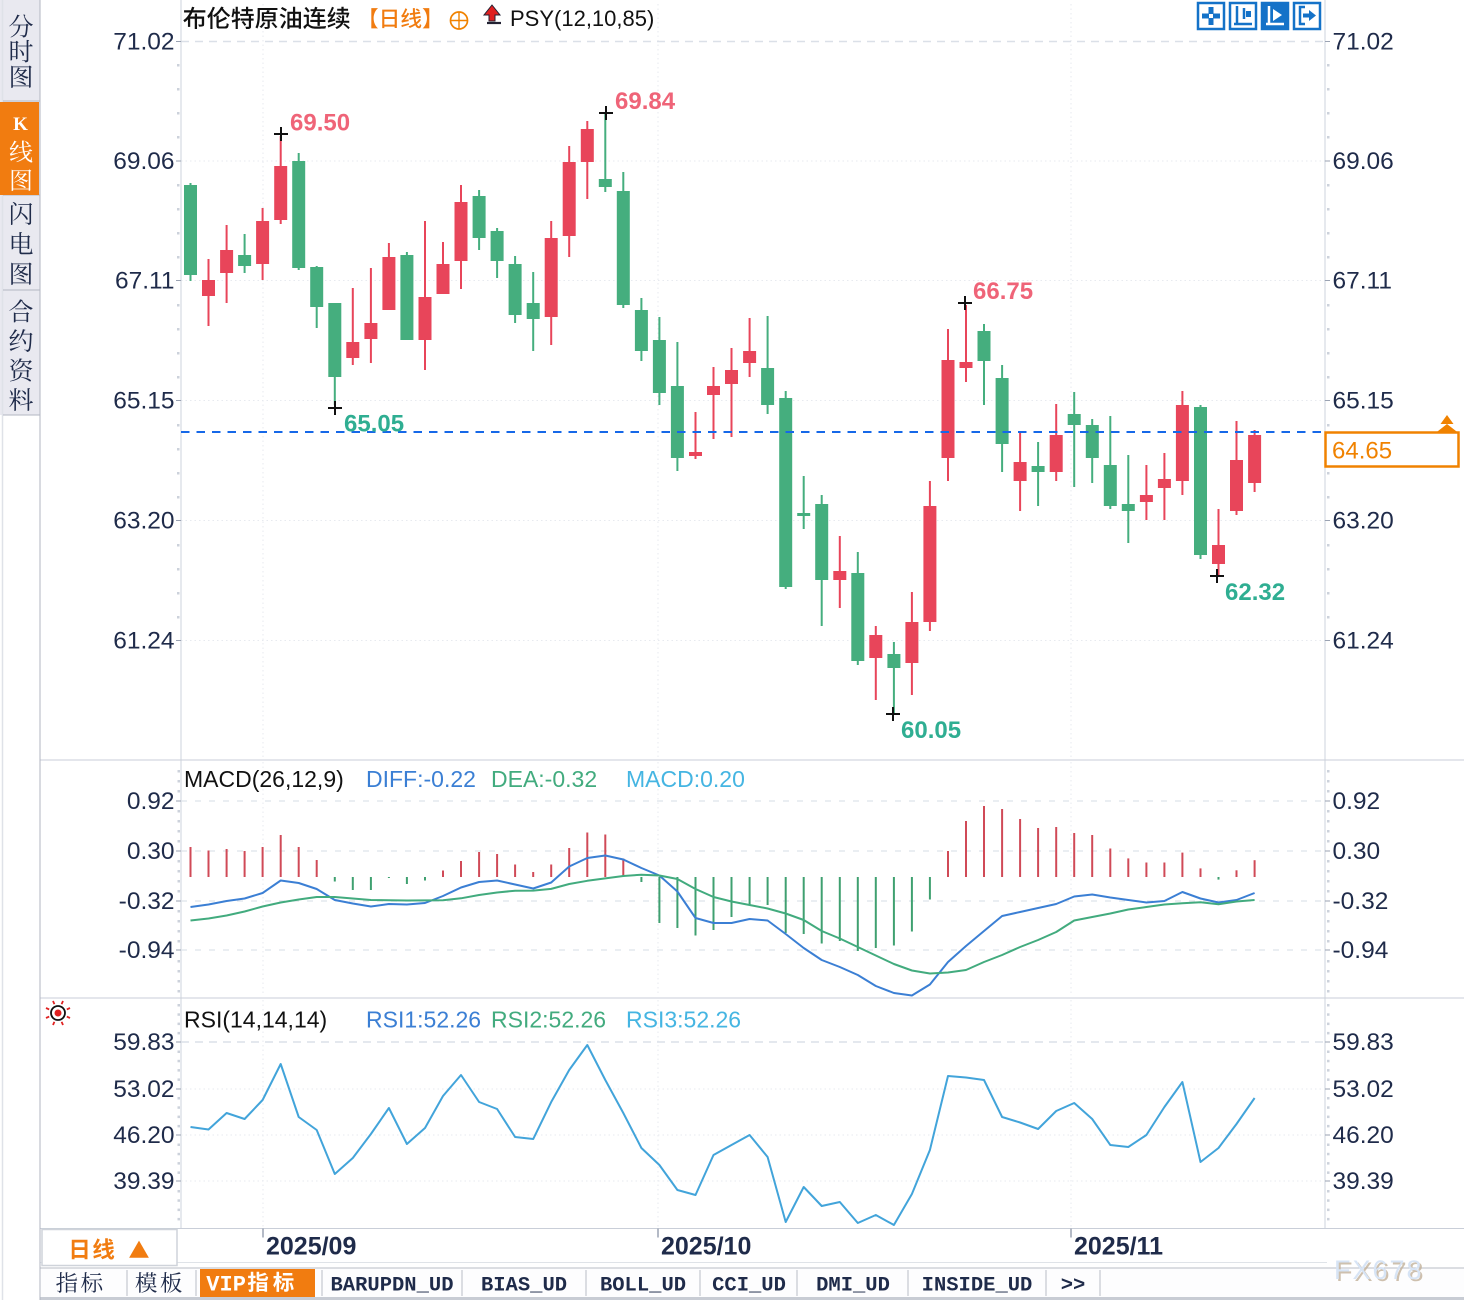 This screenshot has width=1464, height=1300. What do you see at coordinates (311, 1247) in the screenshot?
I see `svg-text: 2025/09` at bounding box center [311, 1247].